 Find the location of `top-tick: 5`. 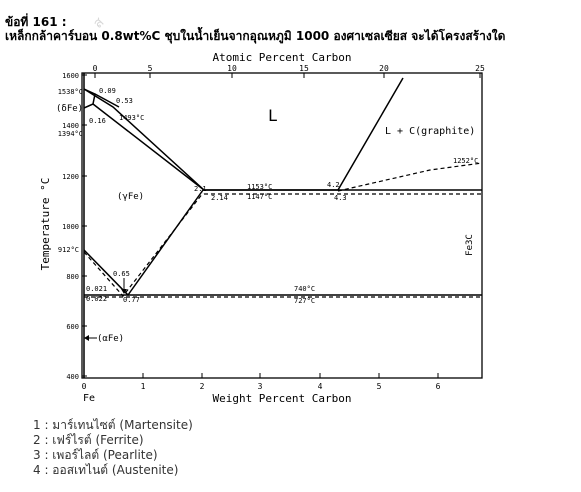

top-tick: 5 is located at coordinates (150, 68).